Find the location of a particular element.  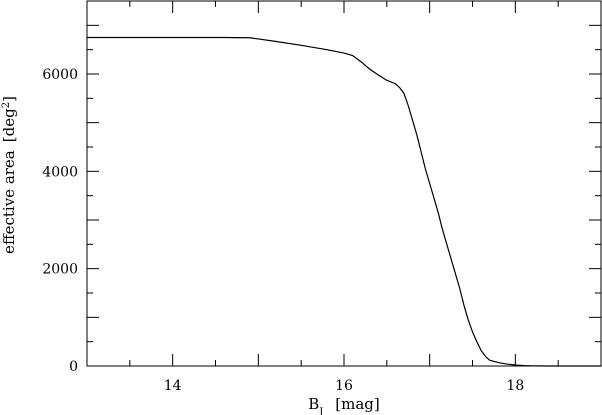

y-axis-label-main: effective area is located at coordinates (9, 202).